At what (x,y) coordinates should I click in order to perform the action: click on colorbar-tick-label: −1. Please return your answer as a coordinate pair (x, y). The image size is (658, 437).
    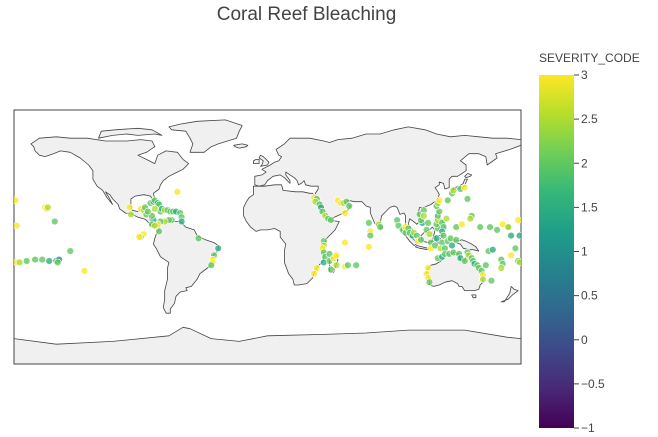
    Looking at the image, I should click on (588, 428).